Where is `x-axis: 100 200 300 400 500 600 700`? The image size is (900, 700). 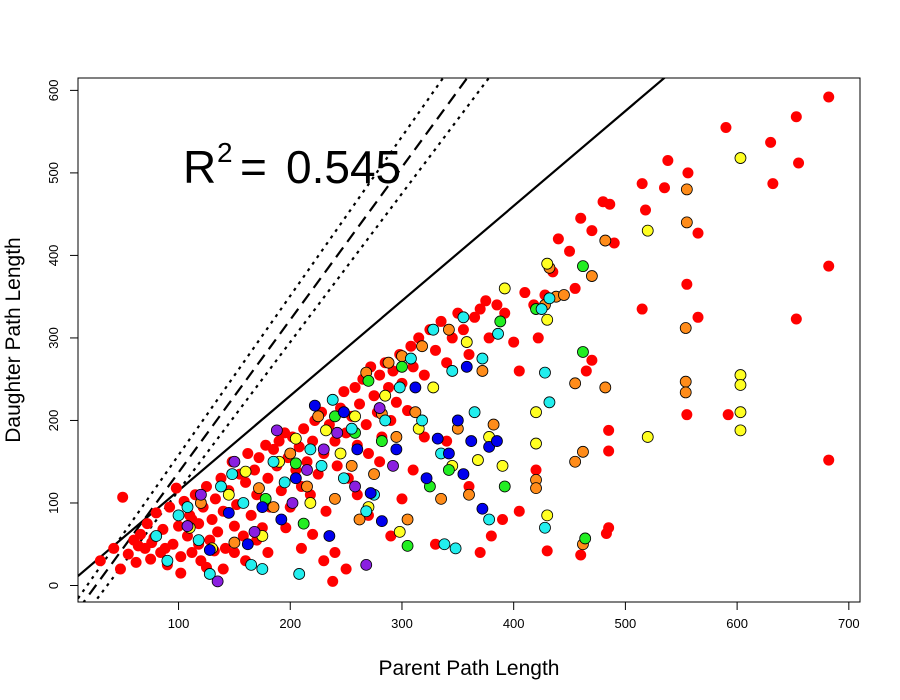
x-axis: 100 200 300 400 500 600 700 is located at coordinates (514, 616).